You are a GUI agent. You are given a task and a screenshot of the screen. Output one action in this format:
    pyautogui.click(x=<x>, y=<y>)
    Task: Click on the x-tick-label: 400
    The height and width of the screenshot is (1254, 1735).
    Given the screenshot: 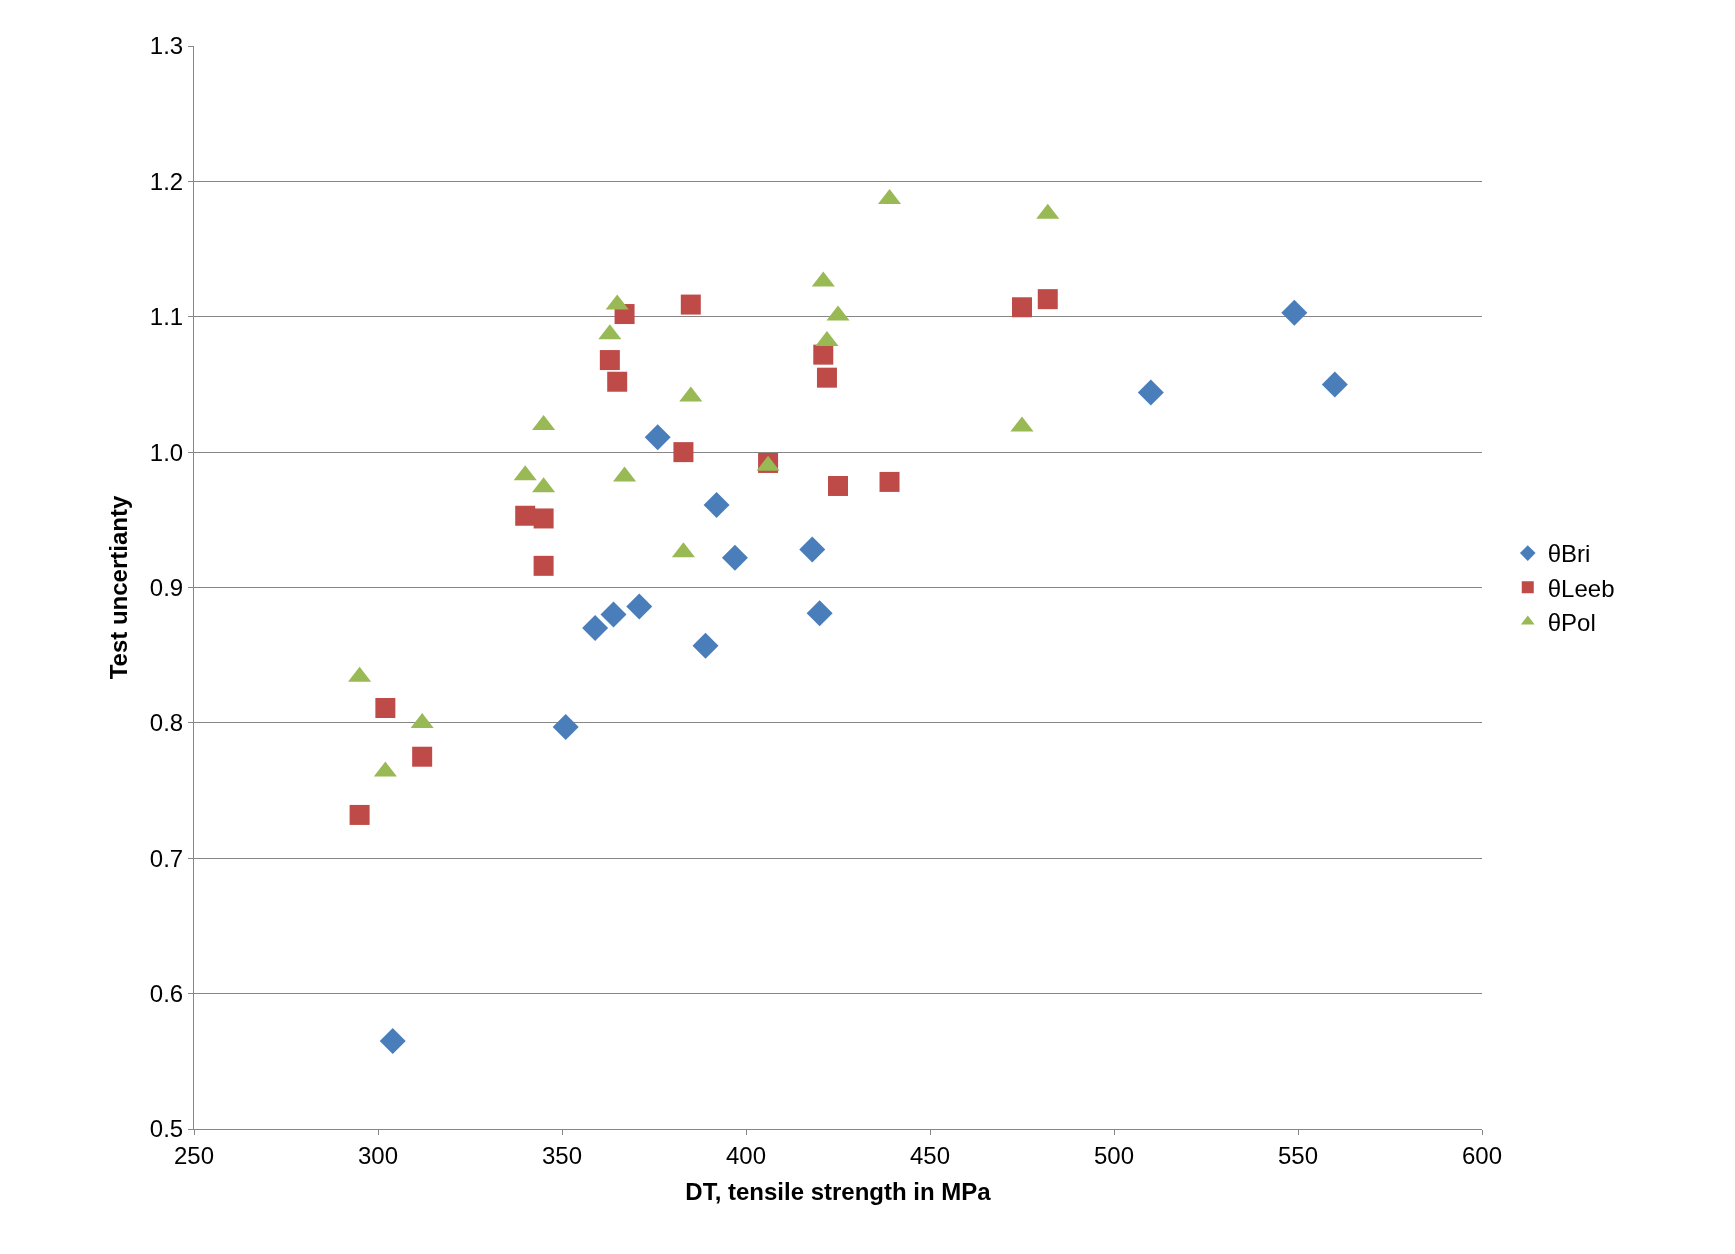 What is the action you would take?
    pyautogui.click(x=746, y=1155)
    